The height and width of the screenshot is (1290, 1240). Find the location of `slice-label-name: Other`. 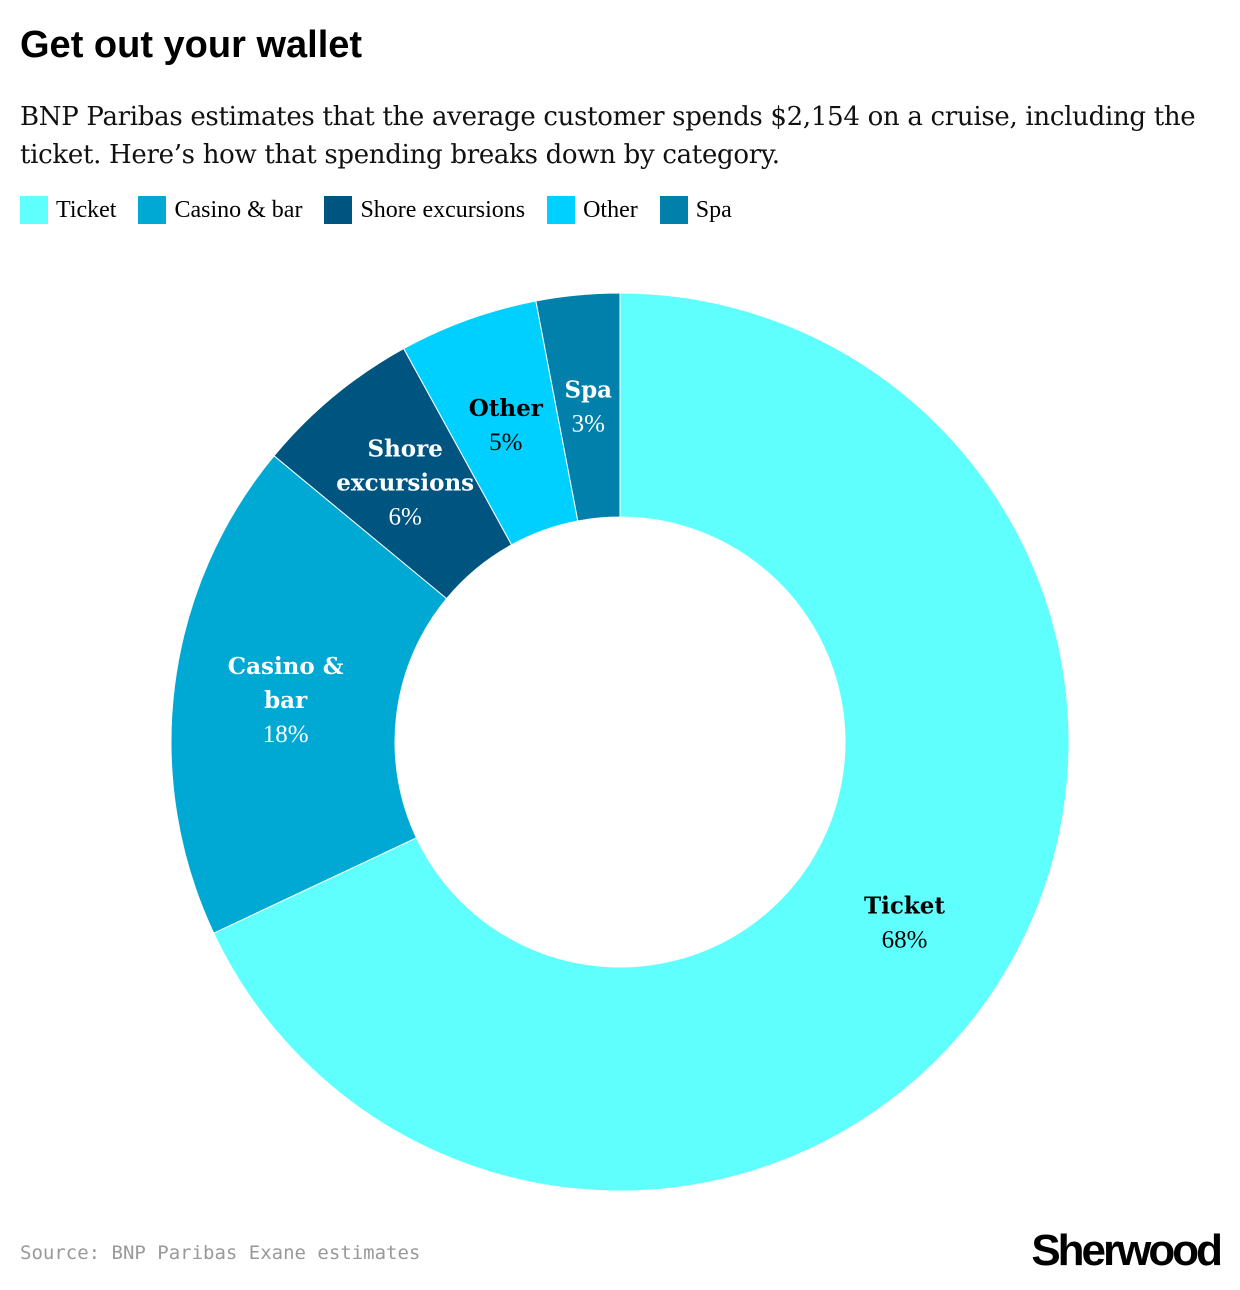

slice-label-name: Other is located at coordinates (506, 408).